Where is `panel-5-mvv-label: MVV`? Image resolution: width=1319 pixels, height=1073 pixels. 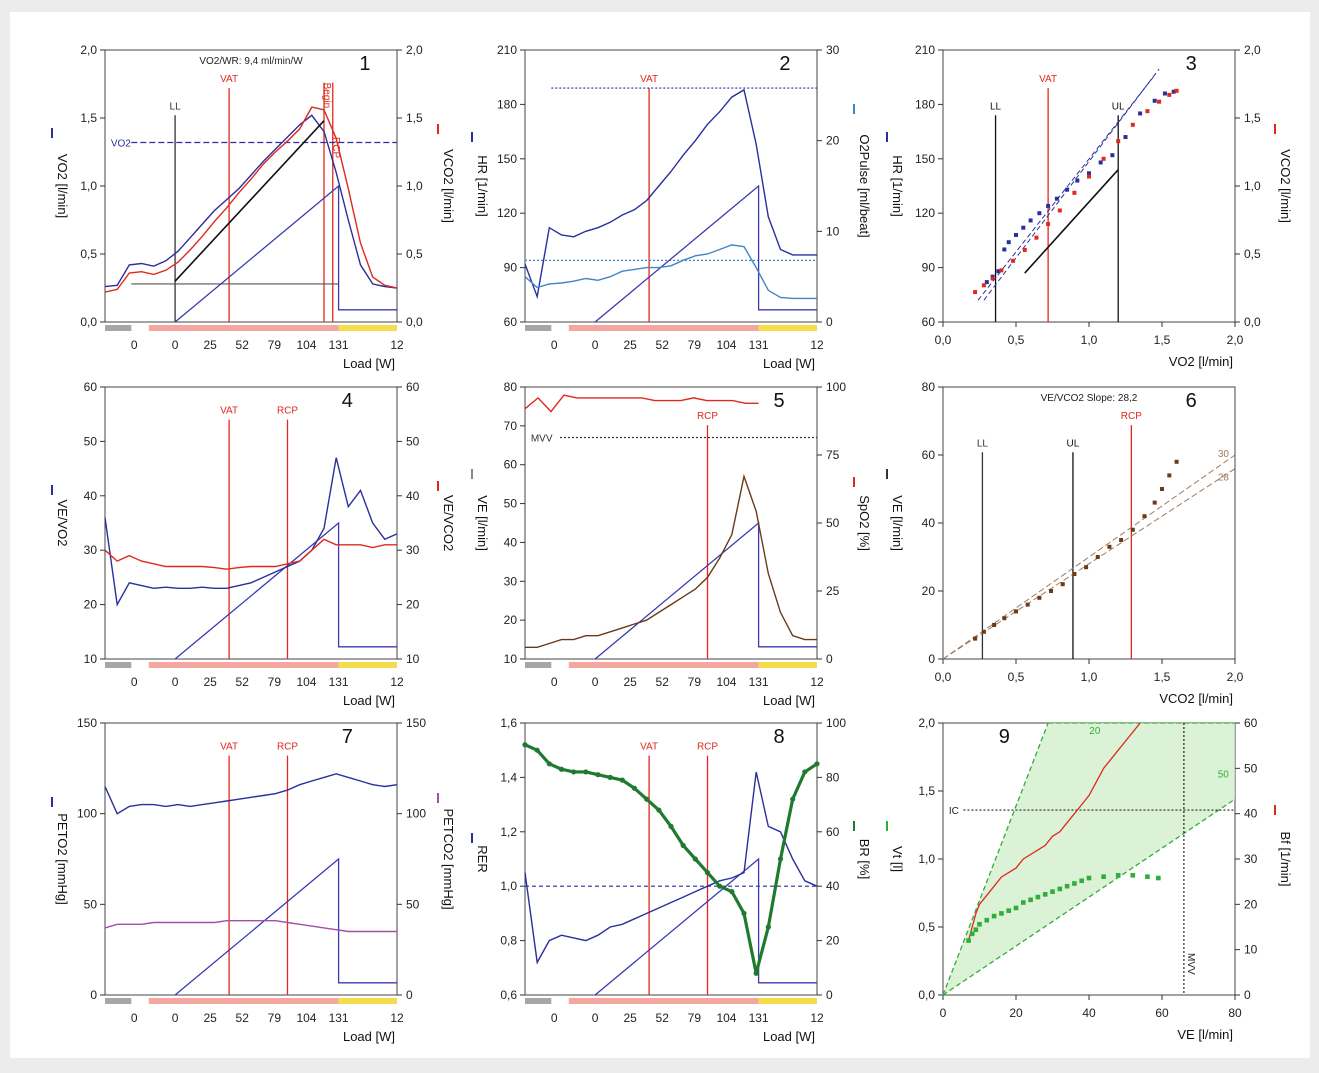
panel-5-mvv-label: MVV is located at coordinates (542, 439).